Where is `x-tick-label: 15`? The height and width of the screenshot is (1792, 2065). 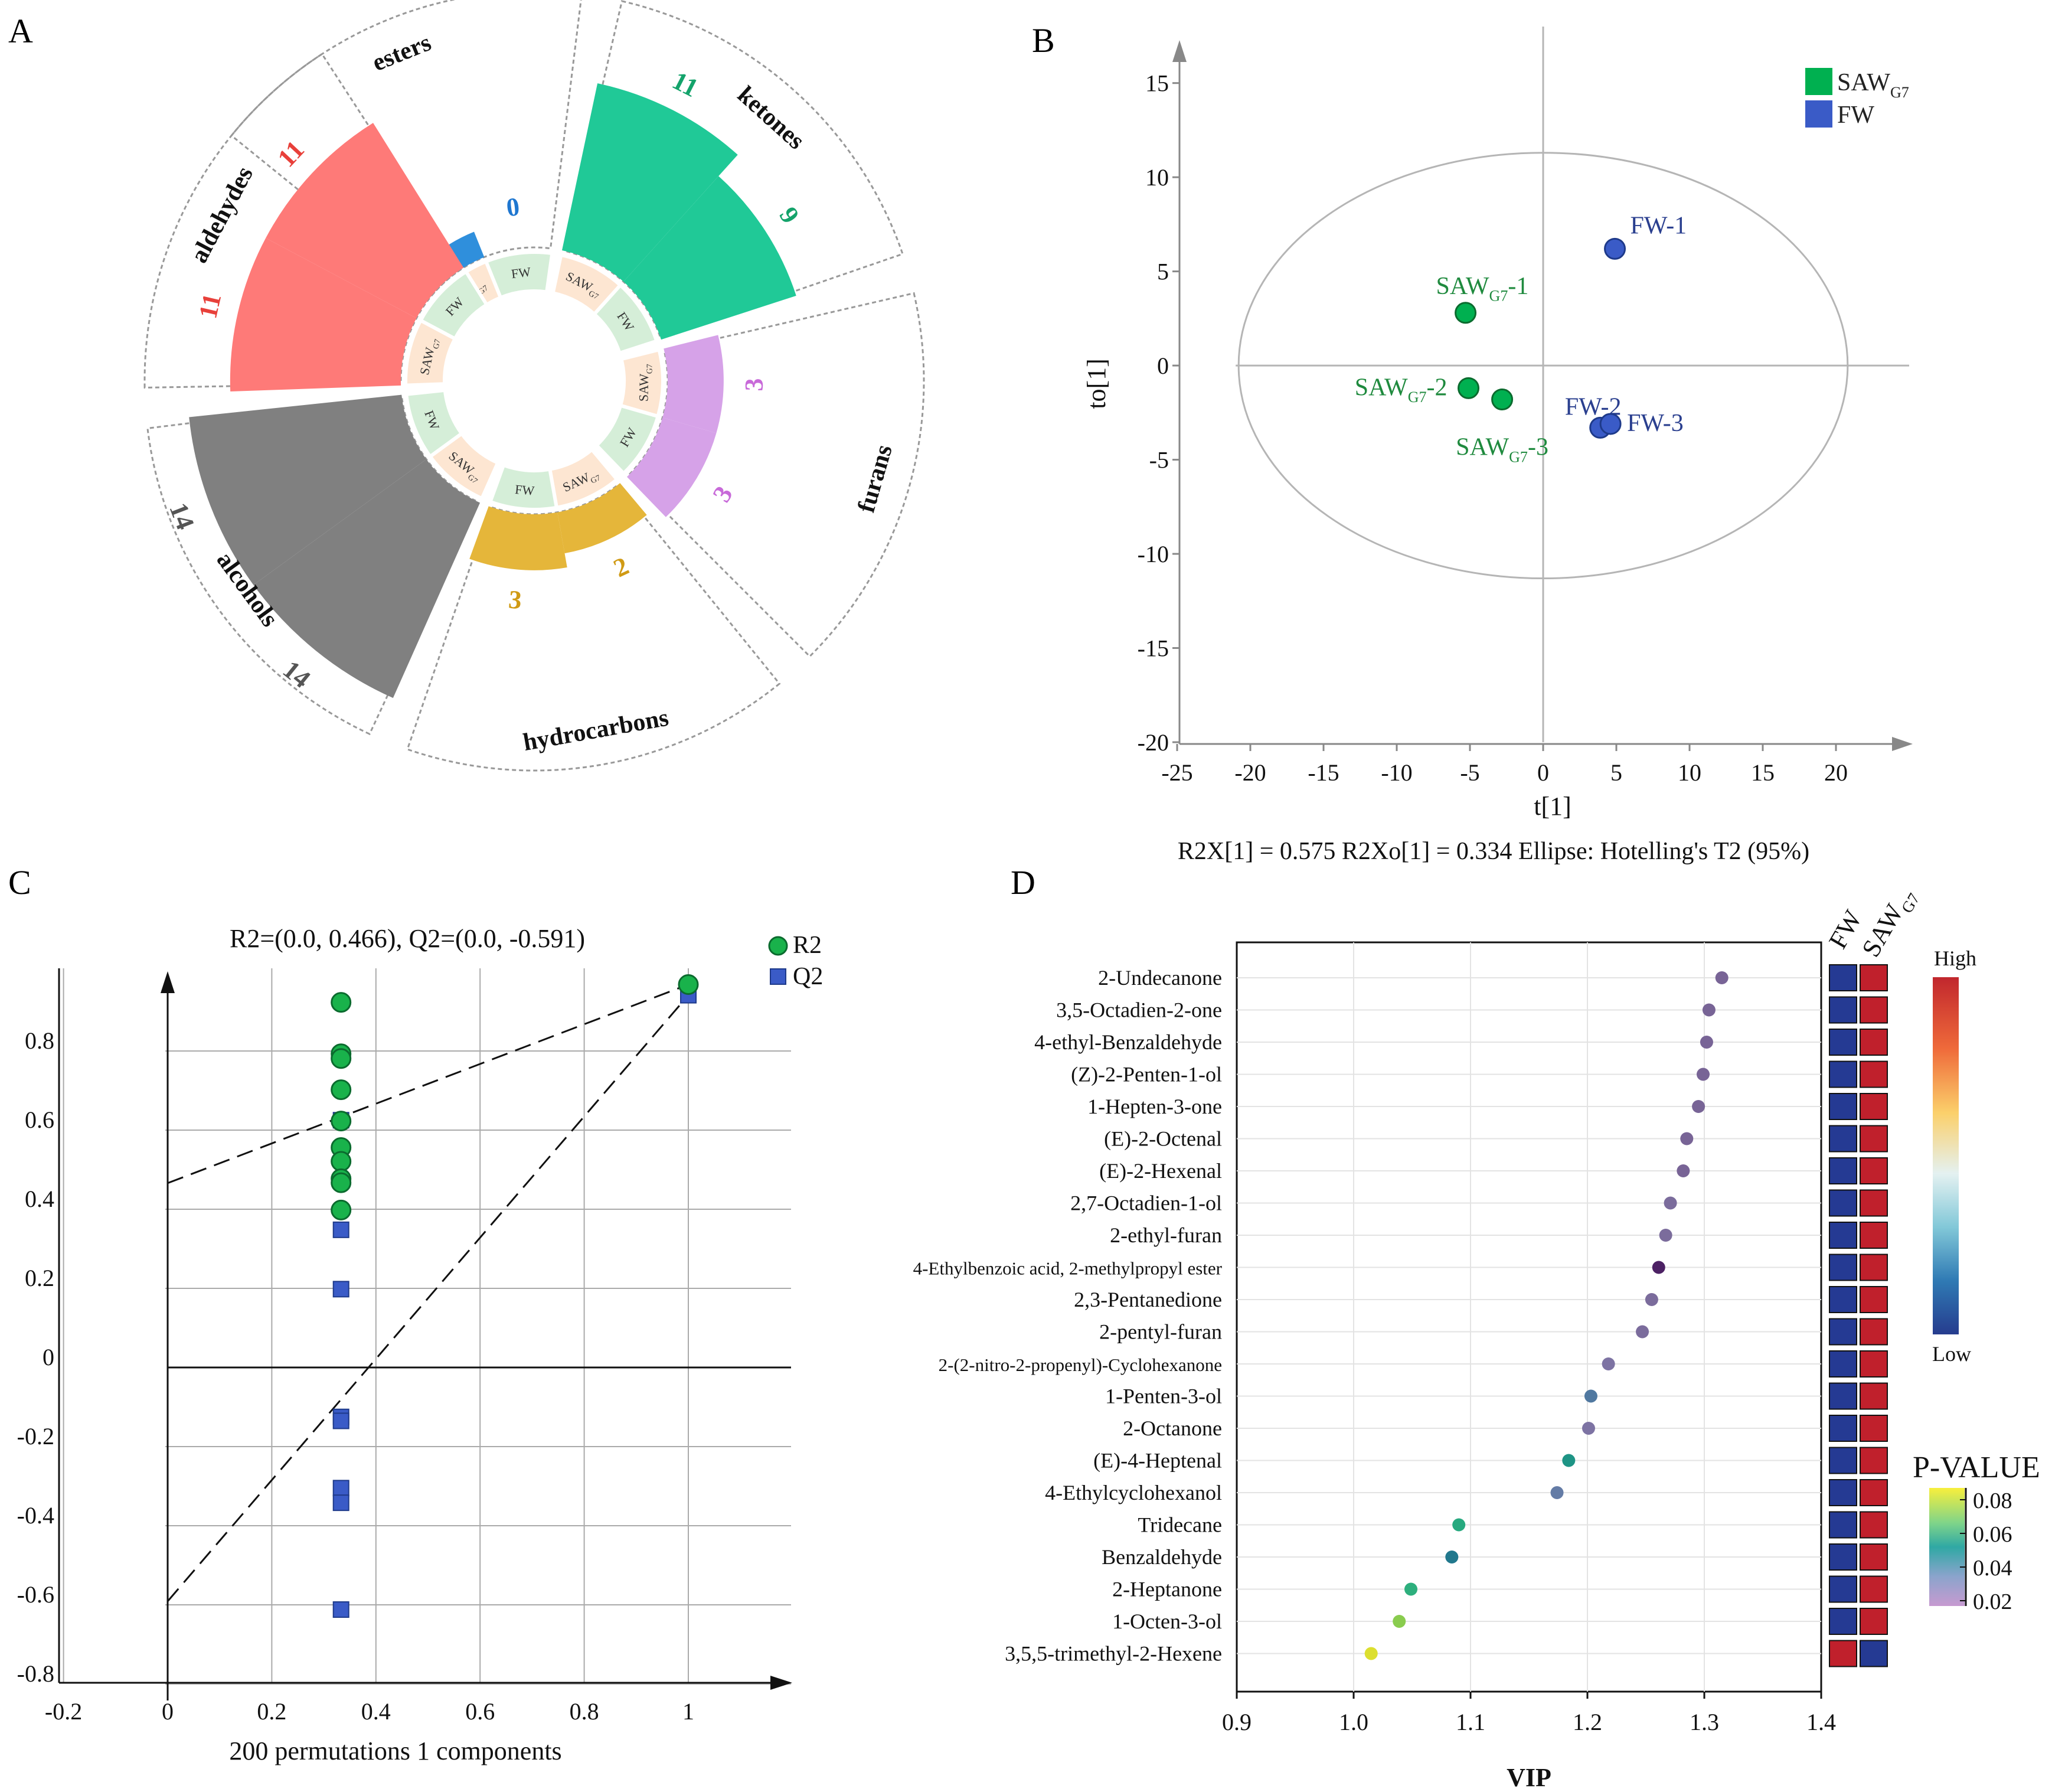 x-tick-label: 15 is located at coordinates (1763, 773).